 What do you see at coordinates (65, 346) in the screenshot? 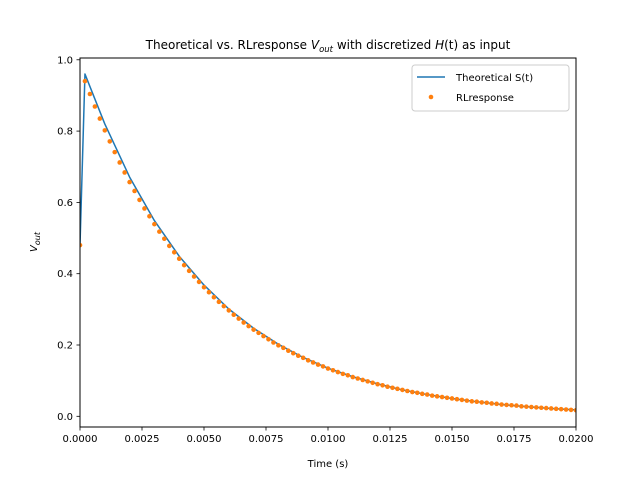
I see `y-tick-label: 0.2` at bounding box center [65, 346].